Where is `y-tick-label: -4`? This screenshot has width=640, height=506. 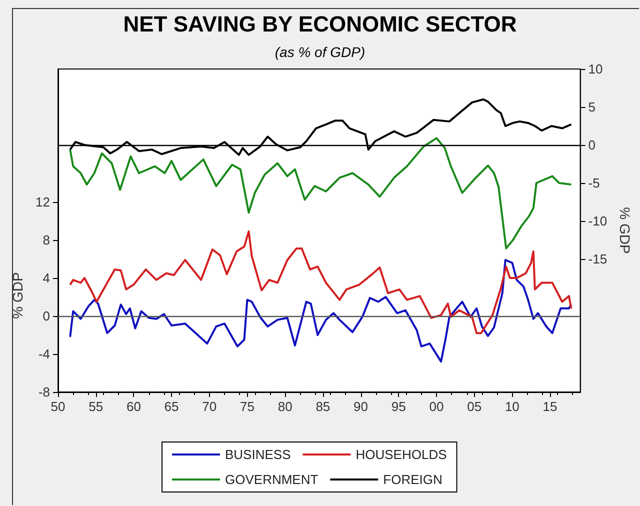
y-tick-label: -4 is located at coordinates (44, 354).